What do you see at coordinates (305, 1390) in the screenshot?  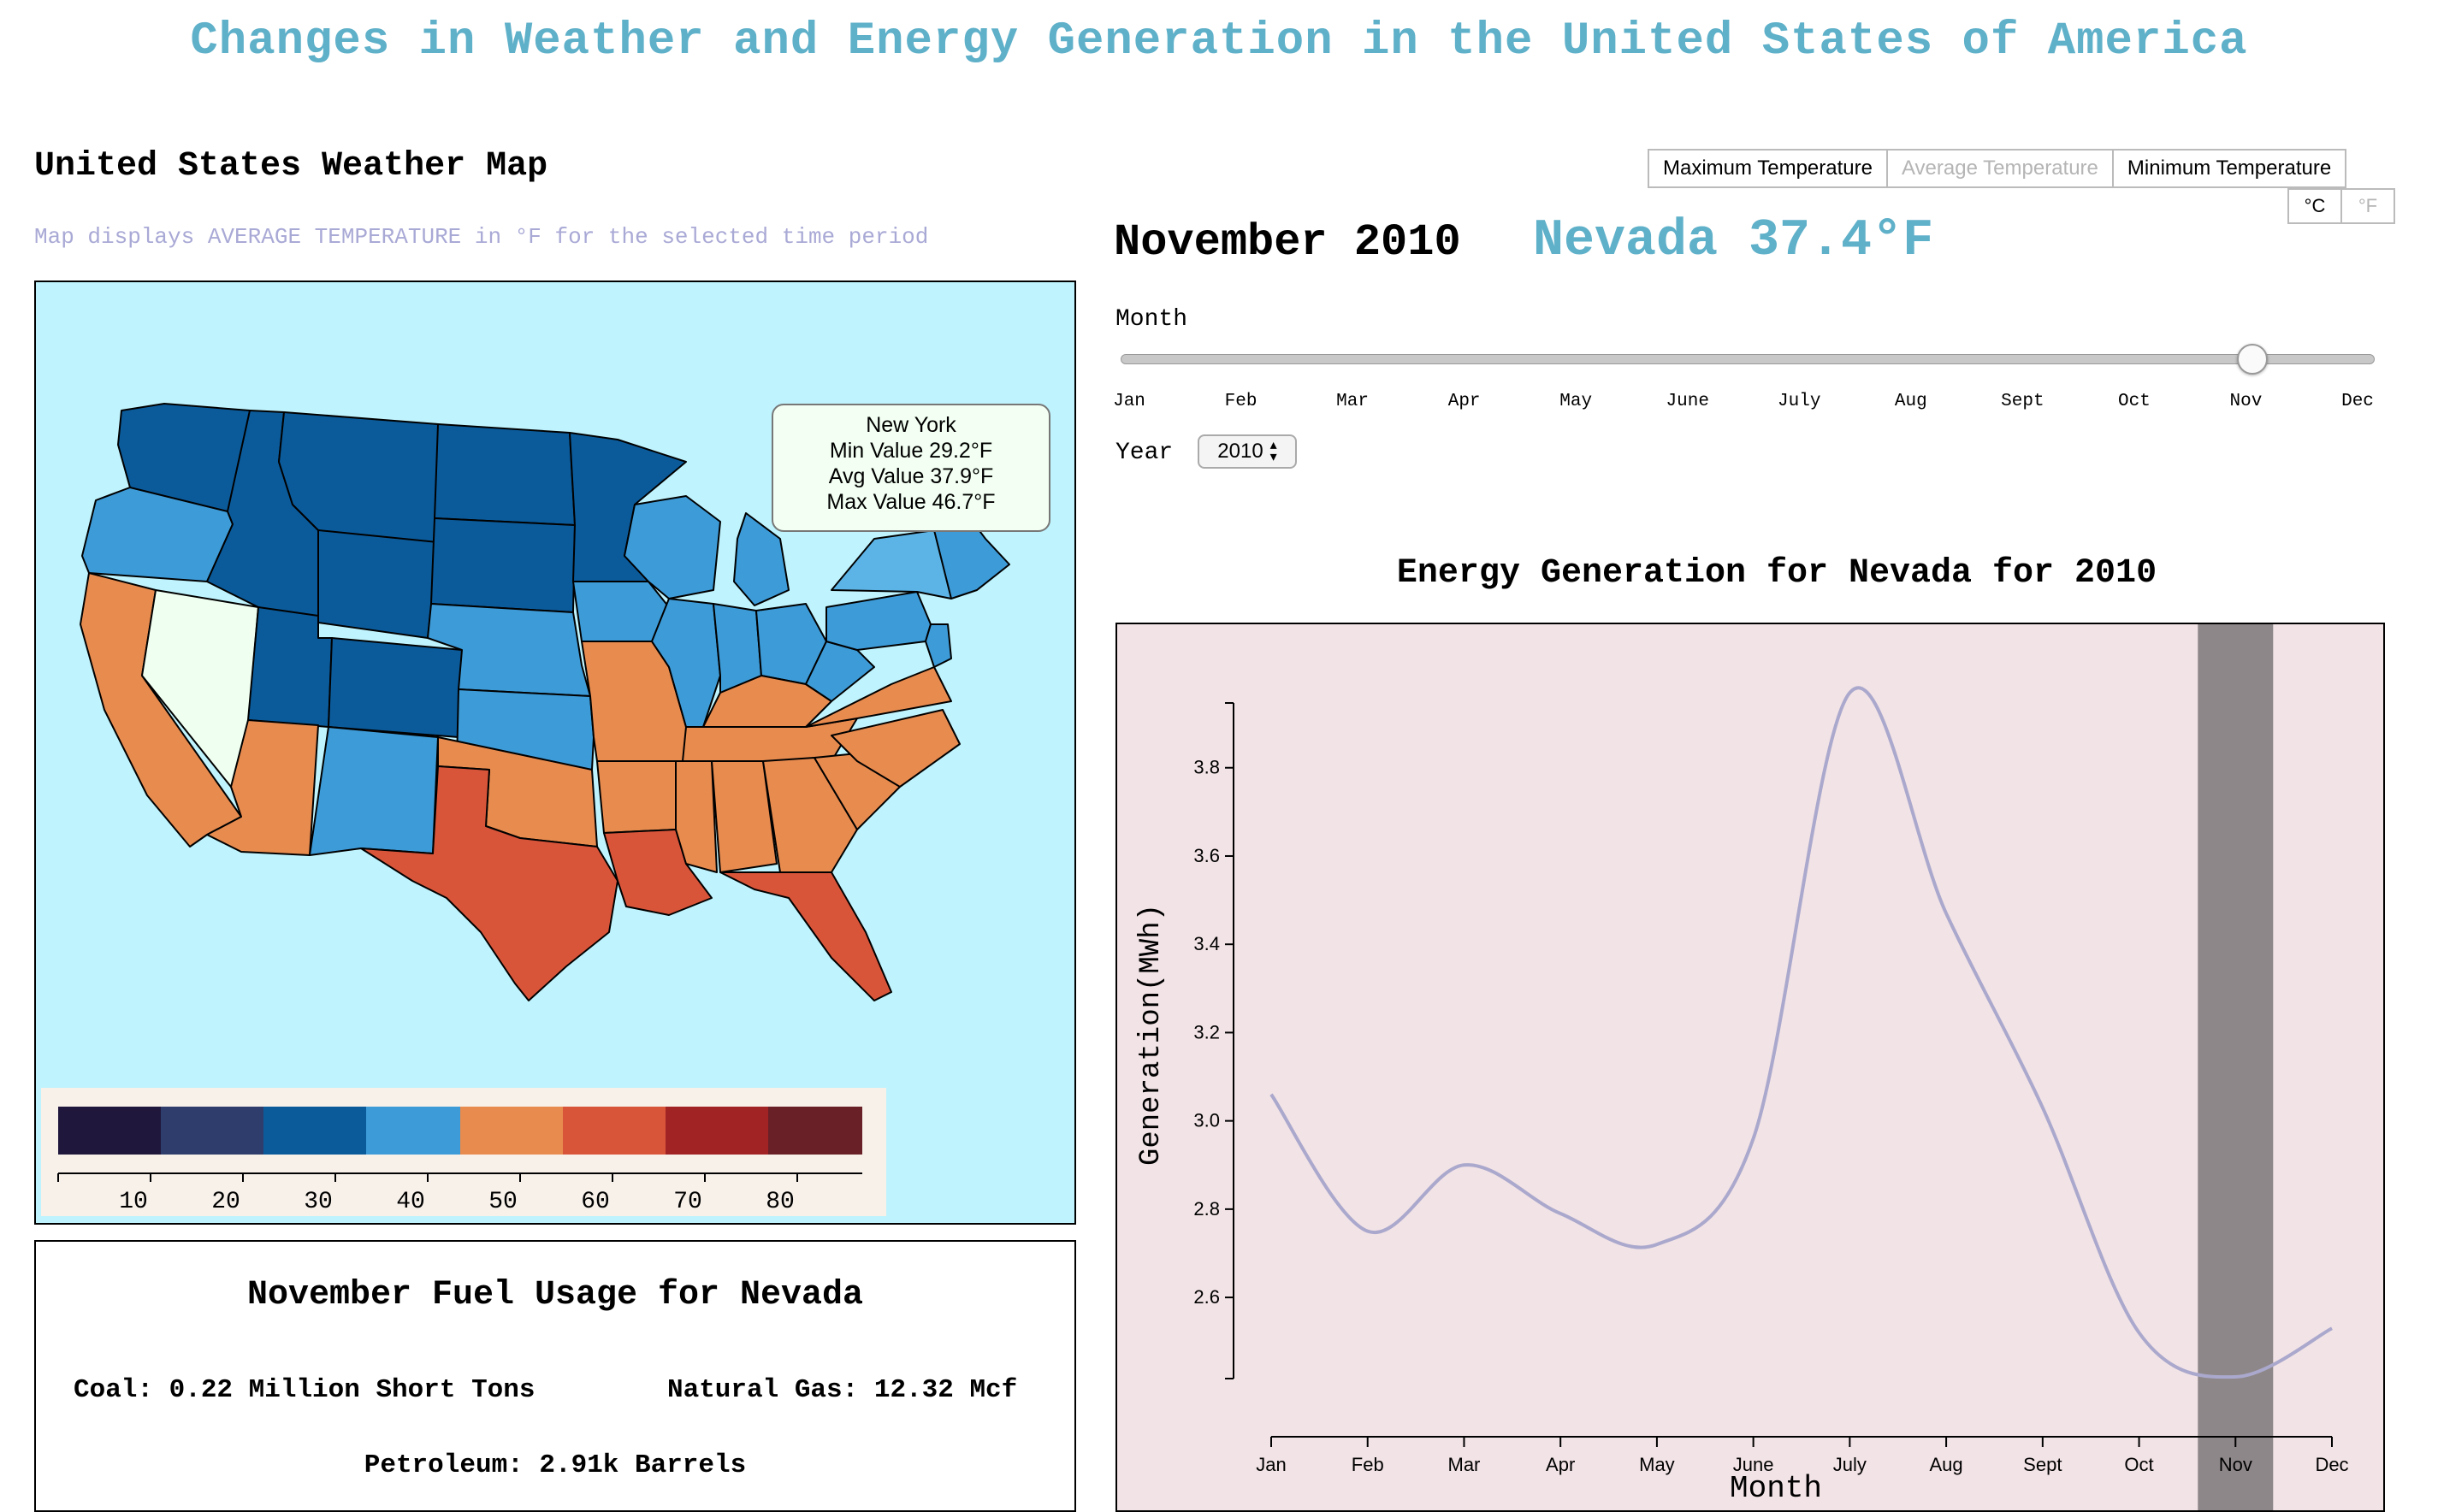 I see `fuel-coal: Coal: 0.22 Million Short Tons` at bounding box center [305, 1390].